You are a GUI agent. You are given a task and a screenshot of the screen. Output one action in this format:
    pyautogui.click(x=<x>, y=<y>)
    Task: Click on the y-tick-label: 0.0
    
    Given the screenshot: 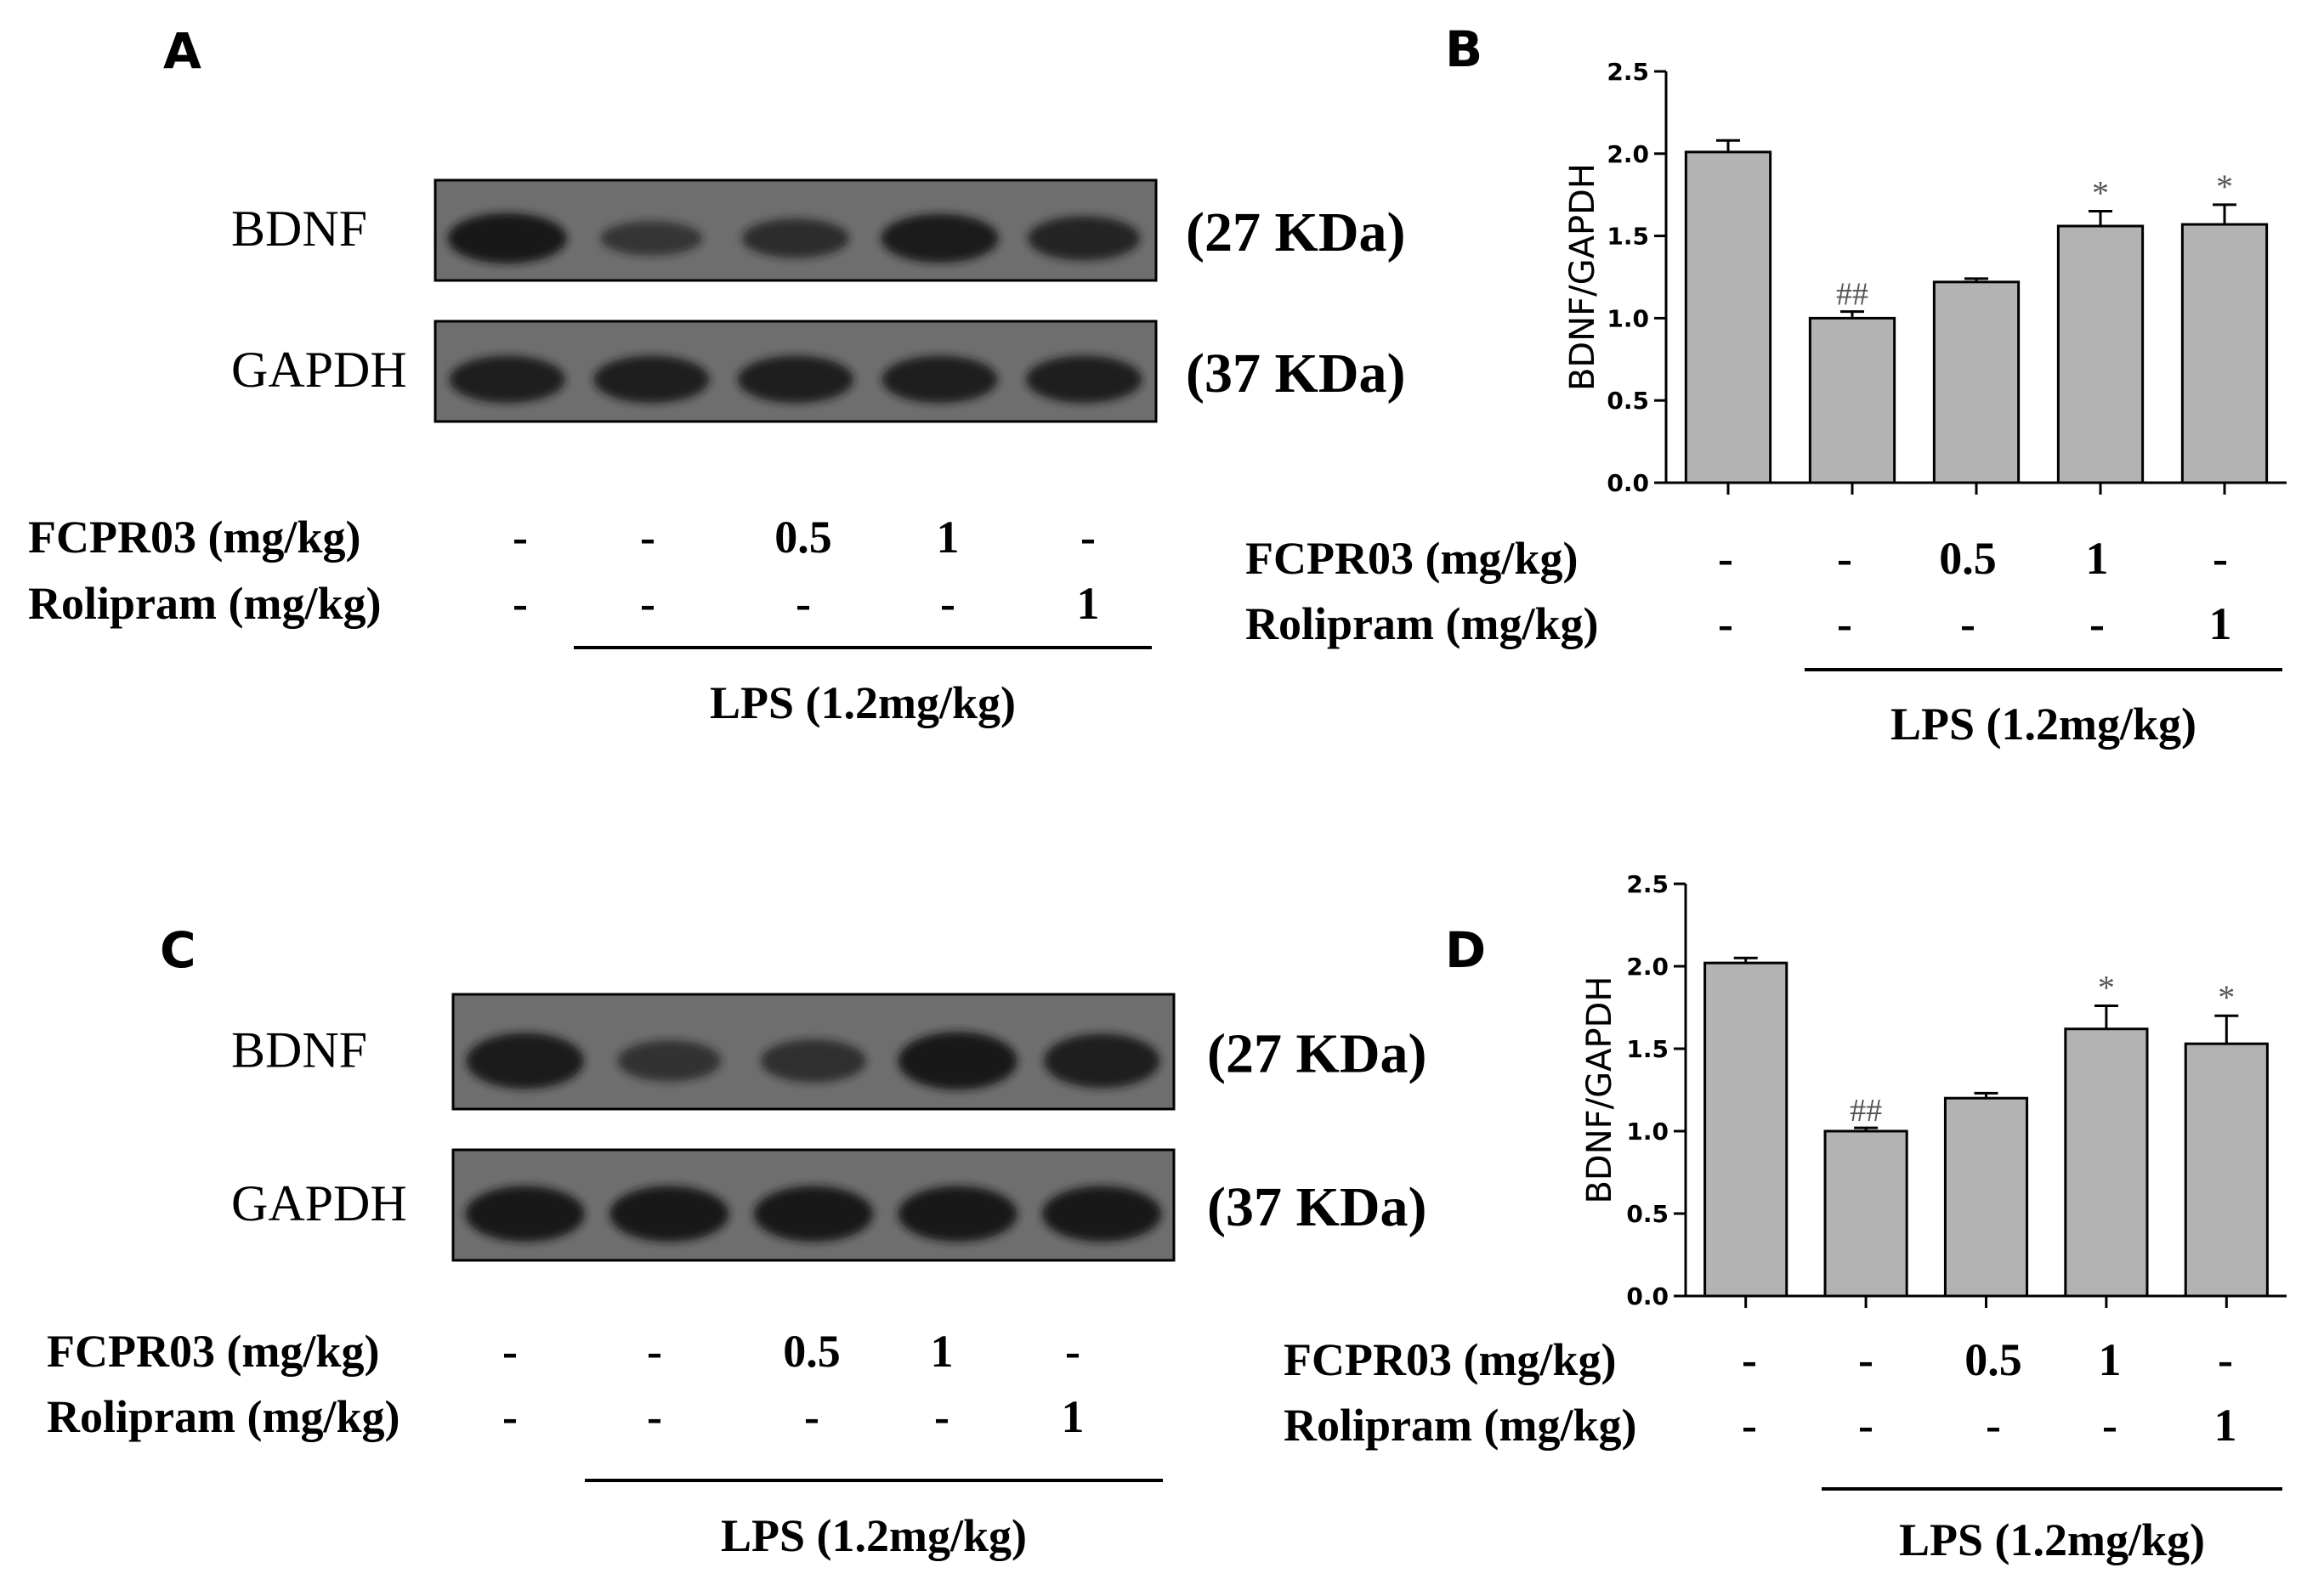 What is the action you would take?
    pyautogui.click(x=1648, y=1296)
    